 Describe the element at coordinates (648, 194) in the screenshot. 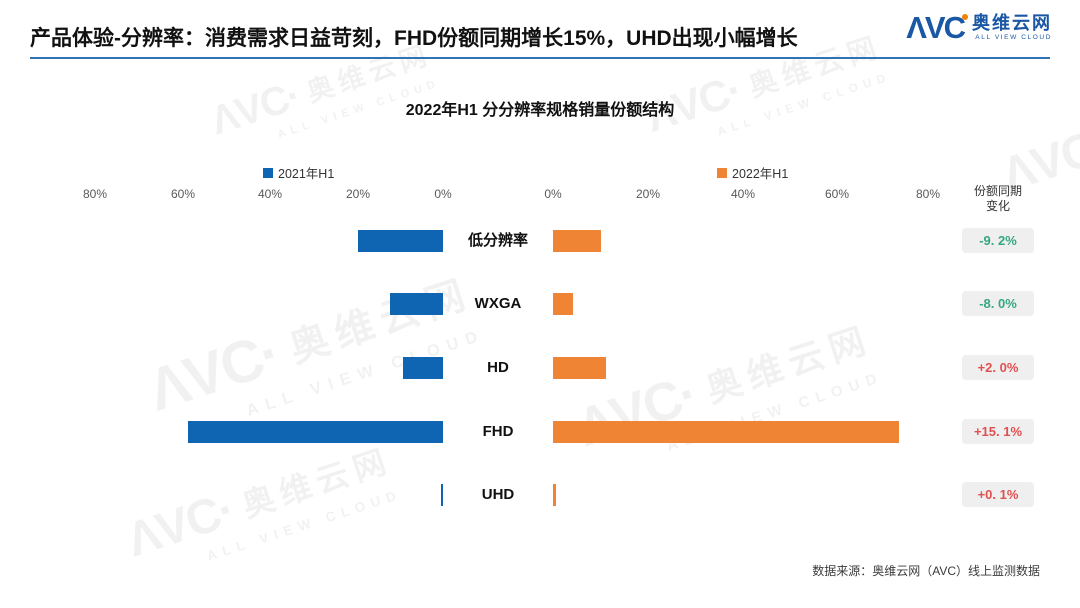

I see `right-axis-tick: 20%` at that location.